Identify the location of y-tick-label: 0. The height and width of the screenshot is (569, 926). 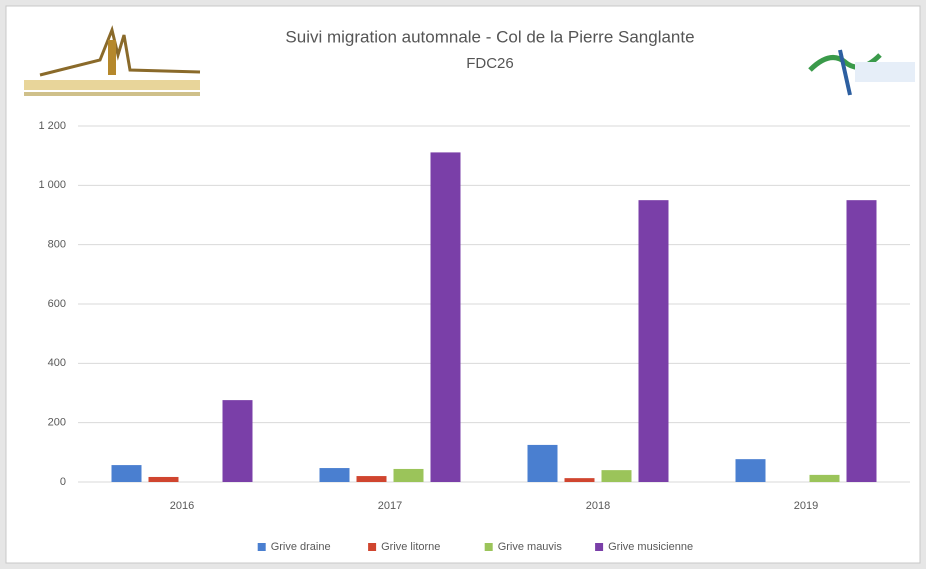
(63, 482).